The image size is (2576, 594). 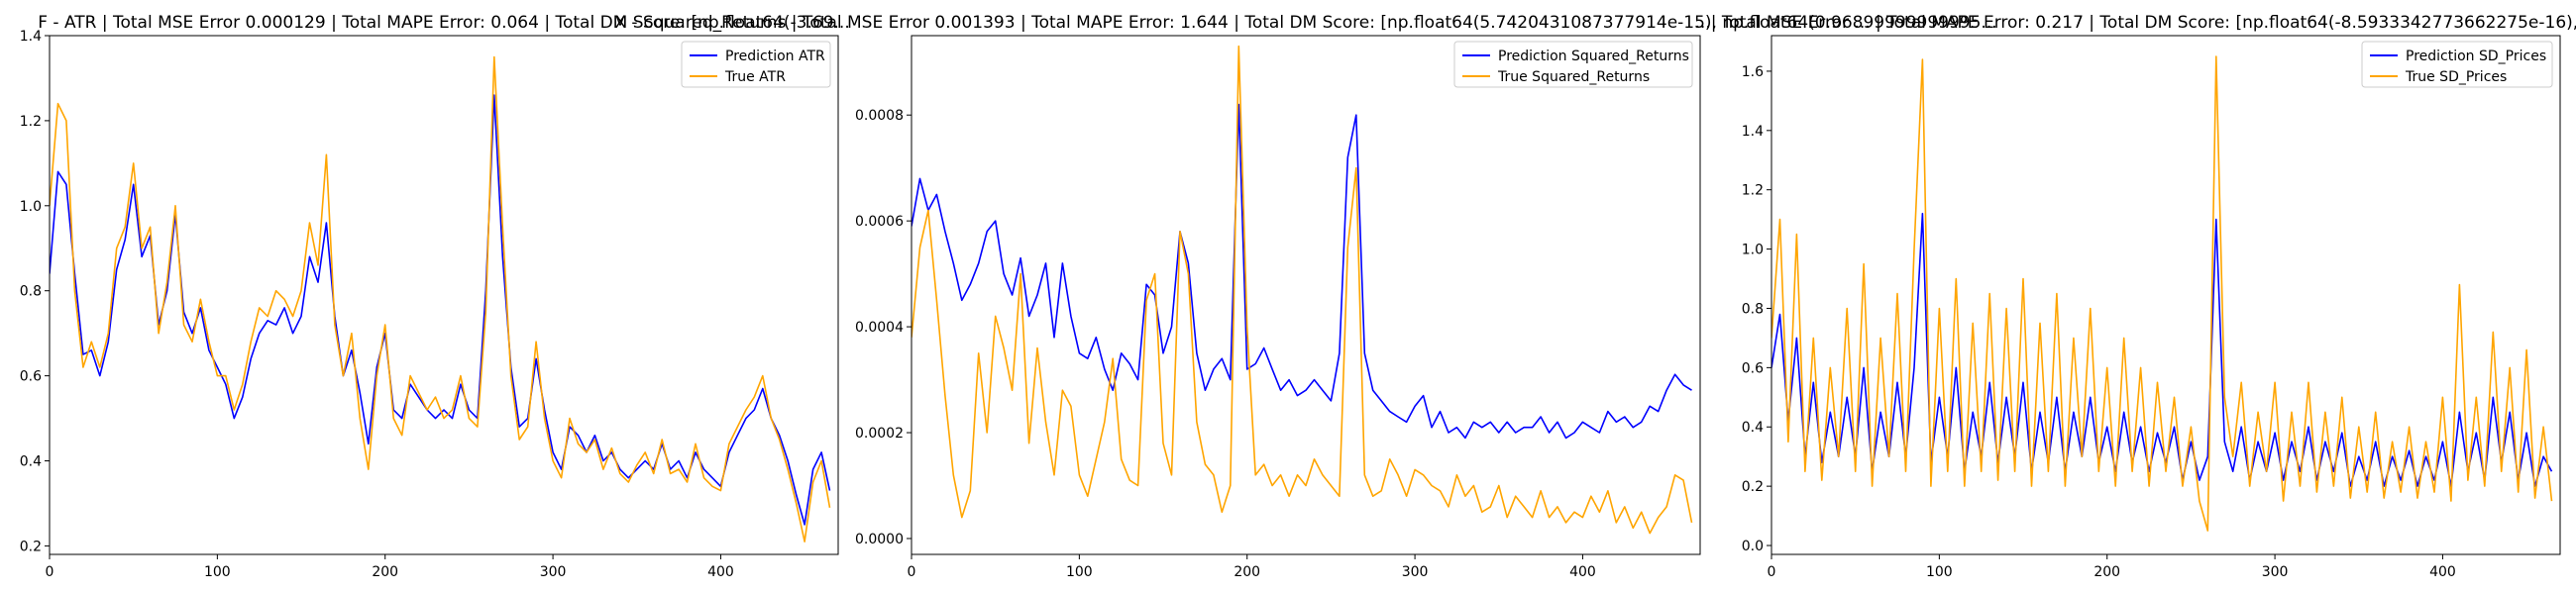 I want to click on legend-label: True Squared_Returns, so click(x=1573, y=77).